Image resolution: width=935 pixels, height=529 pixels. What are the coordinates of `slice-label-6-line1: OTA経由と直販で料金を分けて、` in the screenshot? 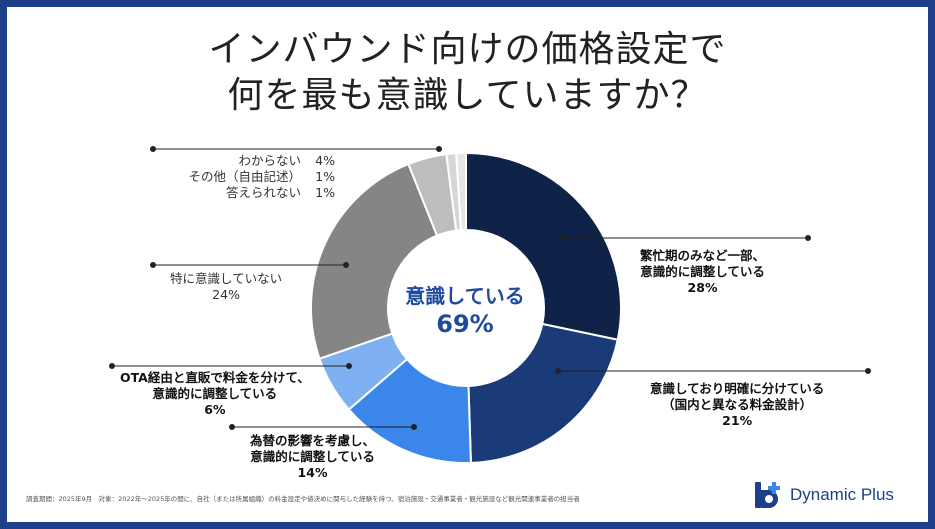 It's located at (215, 377).